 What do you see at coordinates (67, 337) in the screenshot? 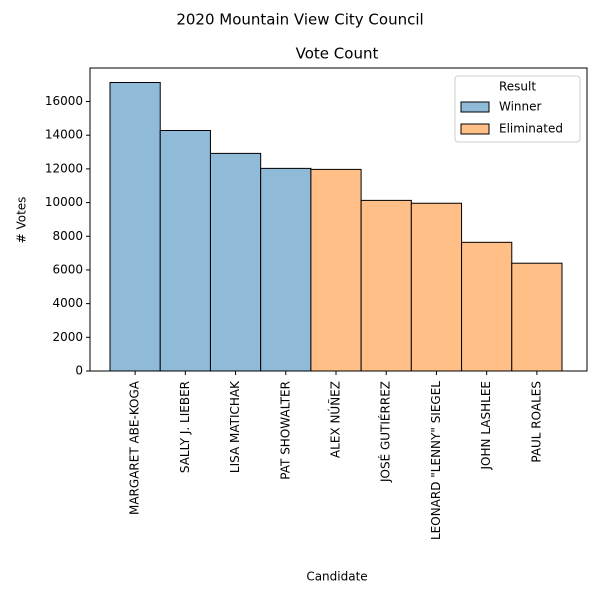
I see `y-tick-label: 2000` at bounding box center [67, 337].